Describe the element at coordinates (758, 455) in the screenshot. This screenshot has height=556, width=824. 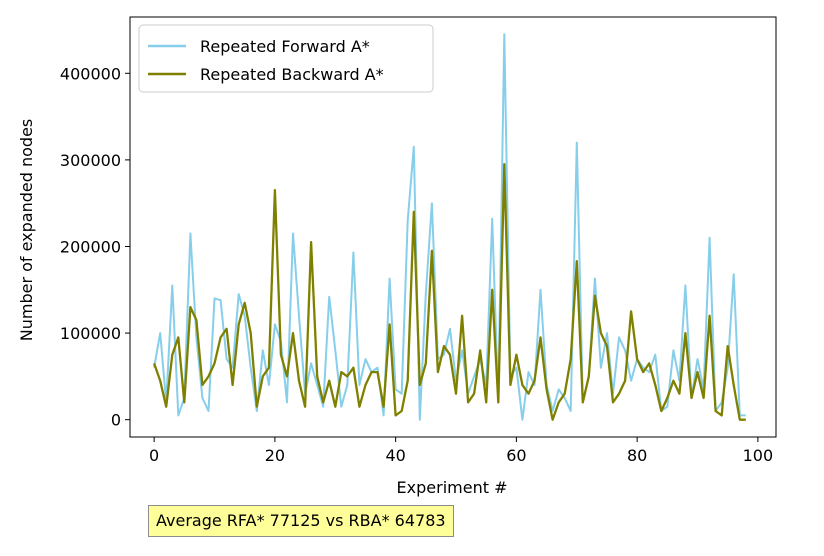
I see `x-tick-label-5: 100` at that location.